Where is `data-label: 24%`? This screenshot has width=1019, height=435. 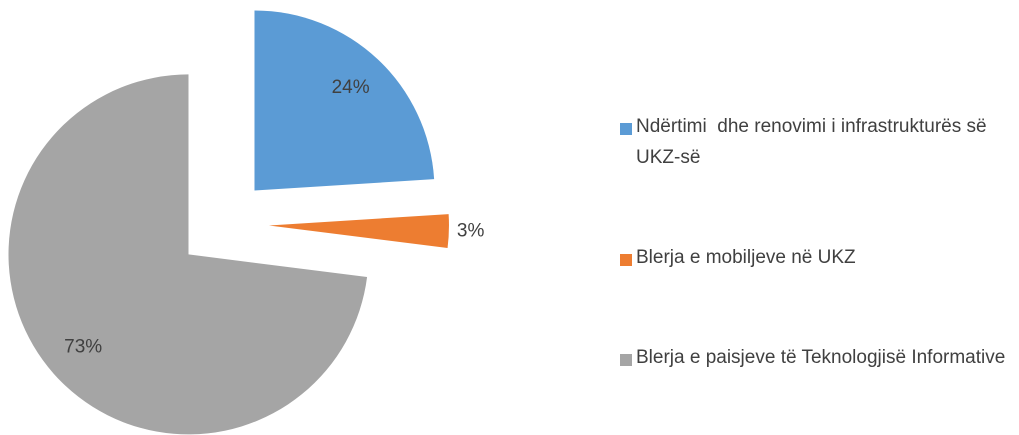 data-label: 24% is located at coordinates (351, 87).